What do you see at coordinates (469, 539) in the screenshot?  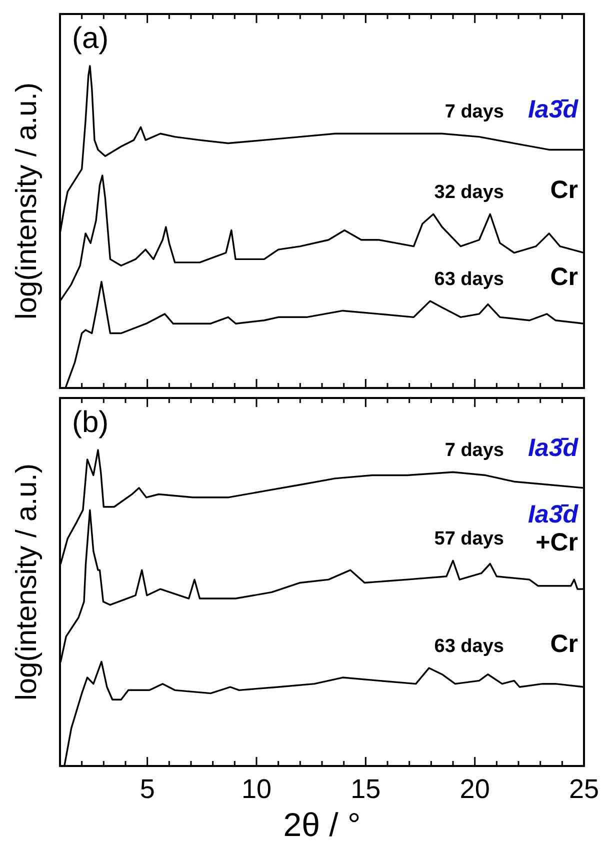 I see `series-label: 57 days` at bounding box center [469, 539].